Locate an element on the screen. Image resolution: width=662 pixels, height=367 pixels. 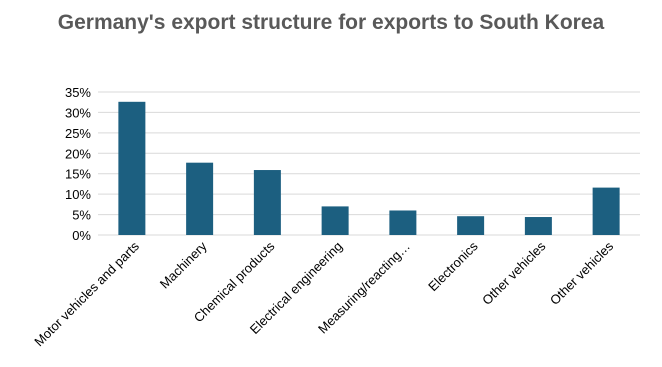
y-tick-label: 20% is located at coordinates (78, 153).